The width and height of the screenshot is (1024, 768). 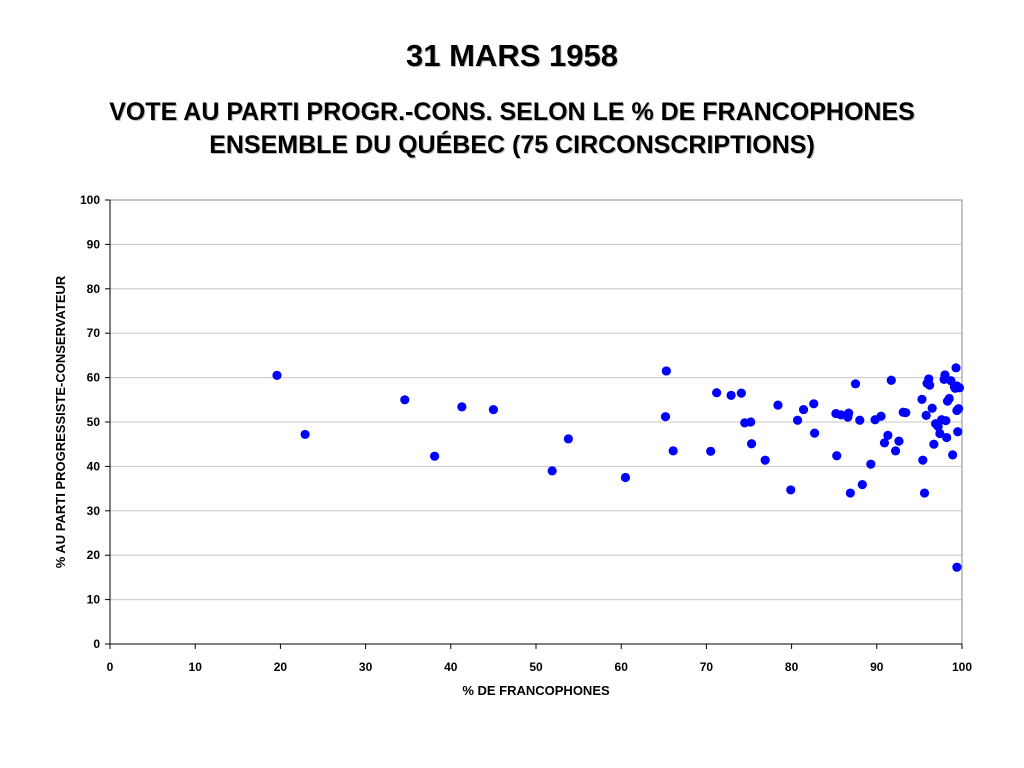 I want to click on x-tick-label-50: 50, so click(x=536, y=667).